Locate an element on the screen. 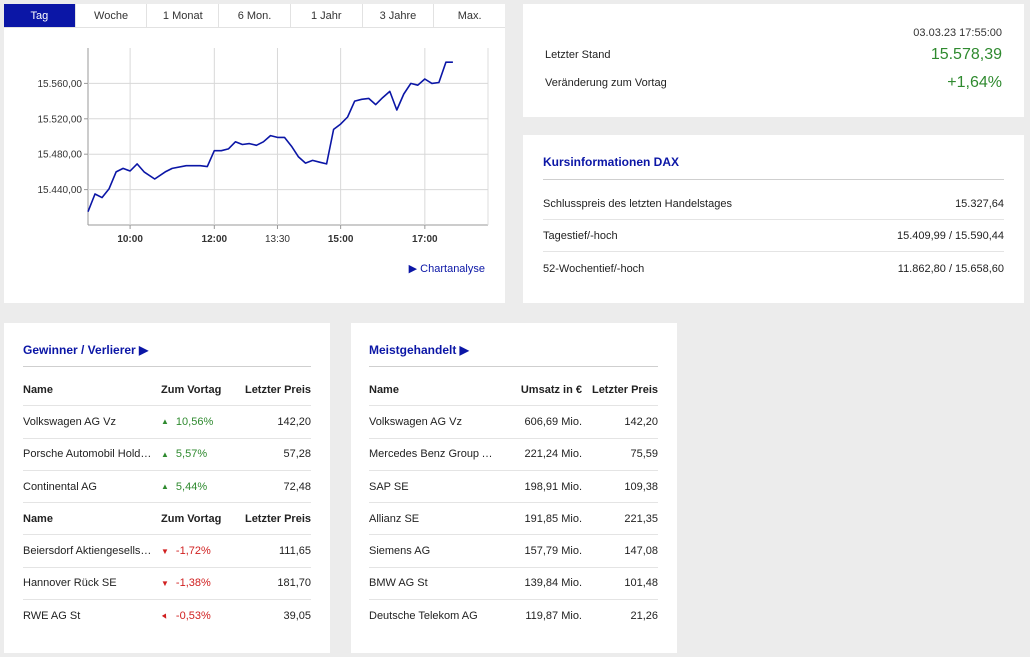 The height and width of the screenshot is (657, 1030). table-header: Name Umsatz in € Letzter Preis is located at coordinates (513, 390).